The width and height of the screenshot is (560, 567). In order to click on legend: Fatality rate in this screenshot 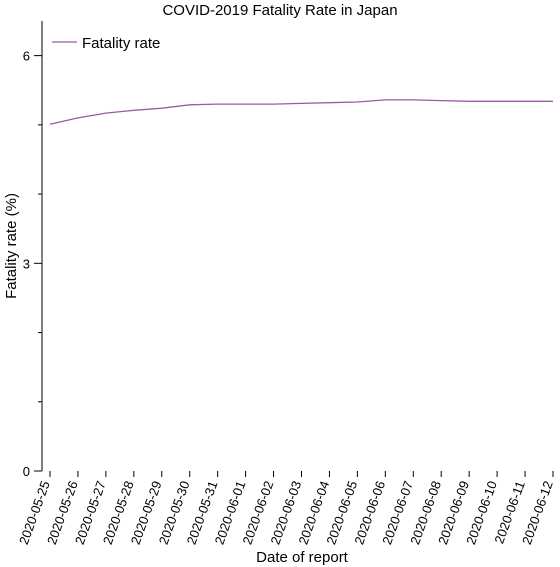, I will do `click(106, 43)`.